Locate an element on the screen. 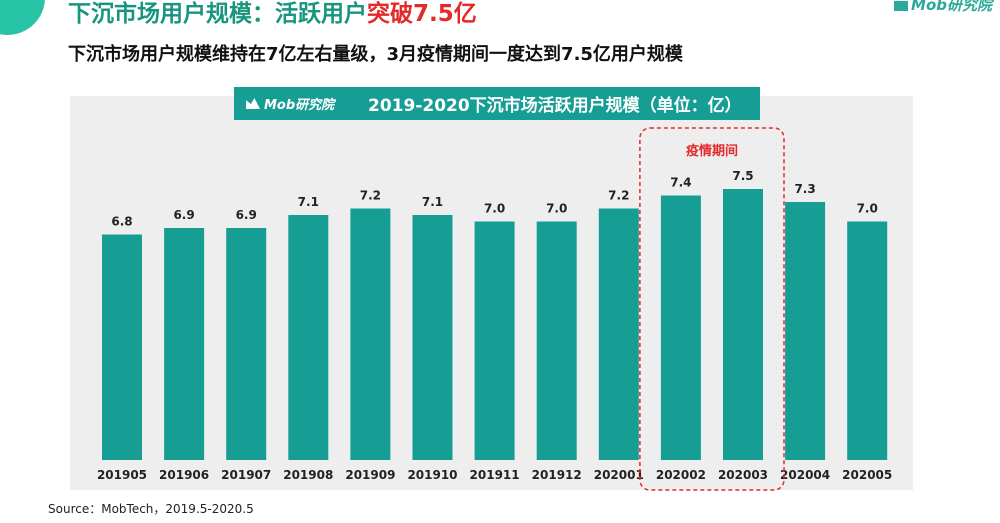 The width and height of the screenshot is (1000, 523). chart-value-labels: 6.8 6.9 6.9 7.1 7.2 7.1 7.0 7.0 7.2 7.4 7.5 7.3 7.0 is located at coordinates (494, 199).